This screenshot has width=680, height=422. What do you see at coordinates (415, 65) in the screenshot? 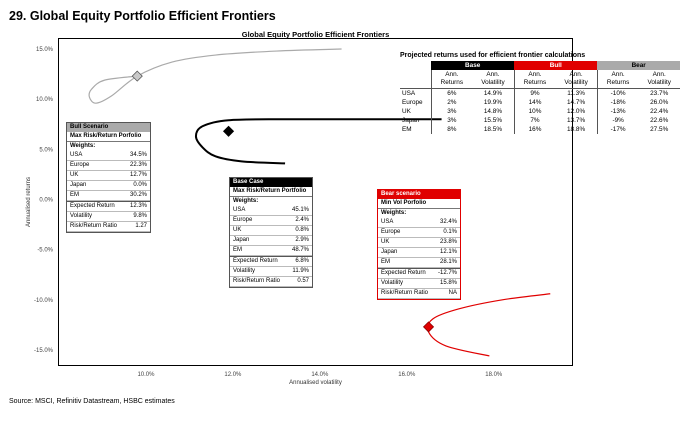
I see `header-spacer` at bounding box center [415, 65].